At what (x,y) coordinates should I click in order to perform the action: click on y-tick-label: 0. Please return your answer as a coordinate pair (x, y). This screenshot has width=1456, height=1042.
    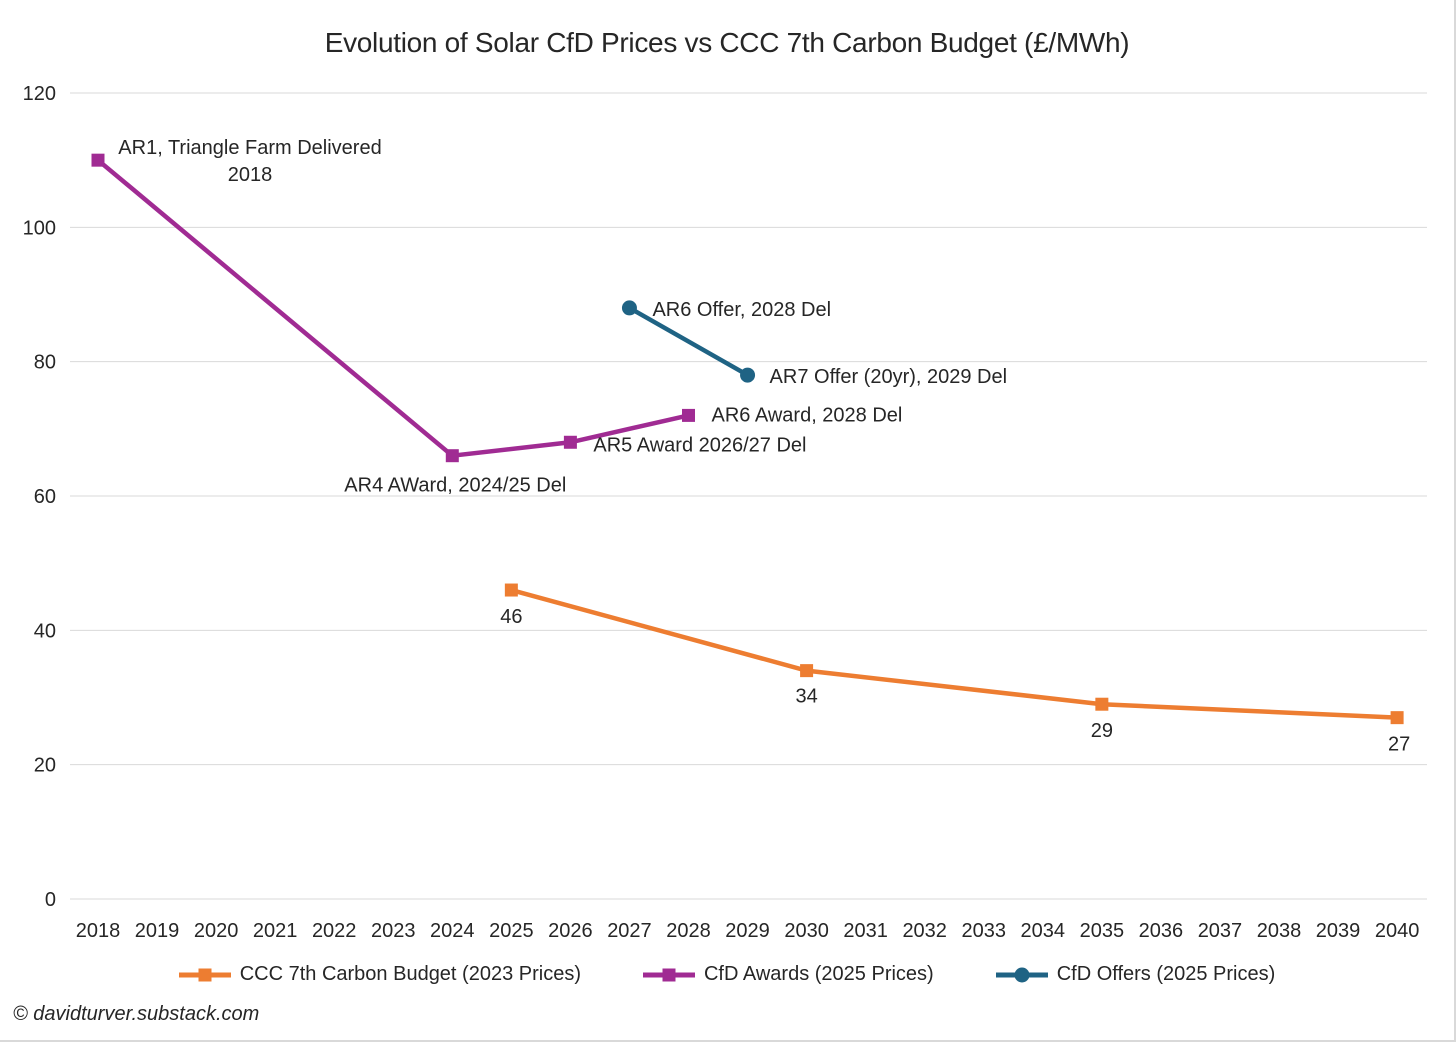
    Looking at the image, I should click on (50, 900).